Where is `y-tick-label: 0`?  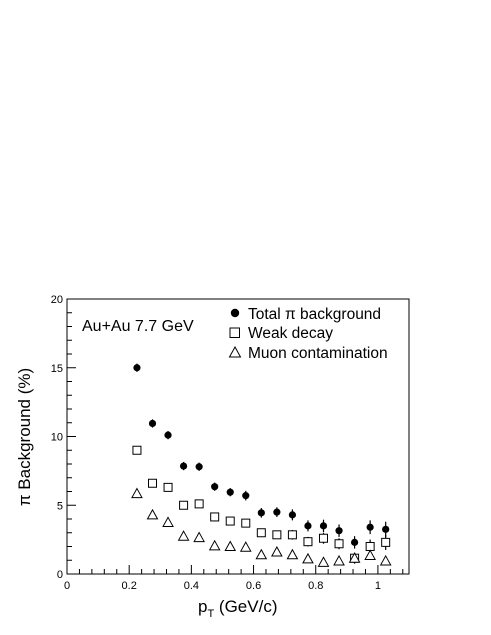
y-tick-label: 0 is located at coordinates (60, 575).